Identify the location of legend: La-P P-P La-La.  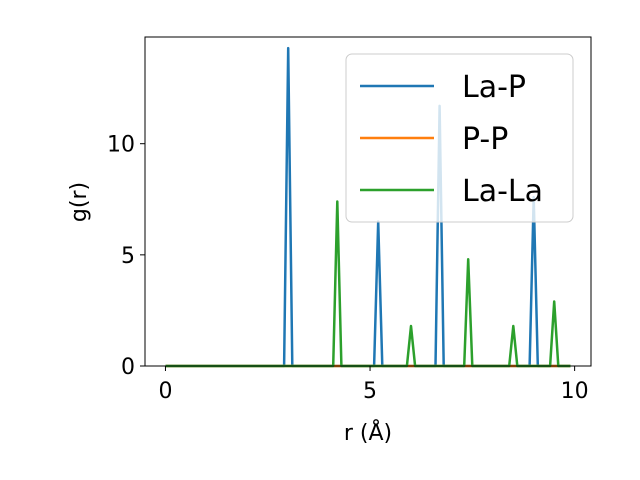
(459, 138).